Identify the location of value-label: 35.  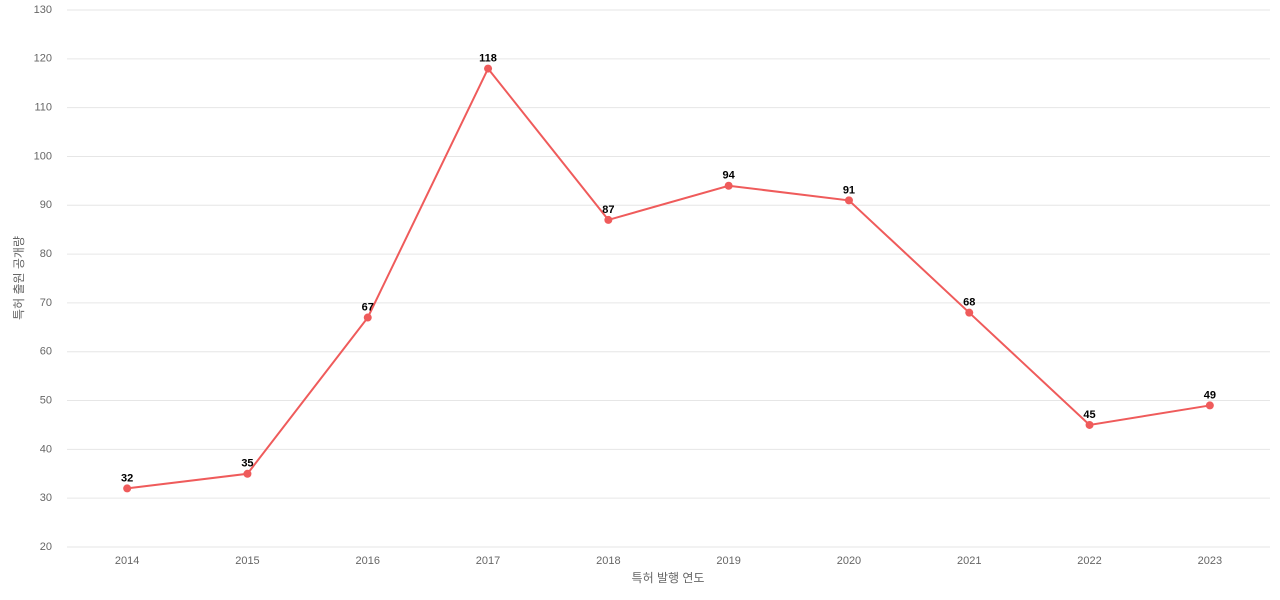
(247, 464).